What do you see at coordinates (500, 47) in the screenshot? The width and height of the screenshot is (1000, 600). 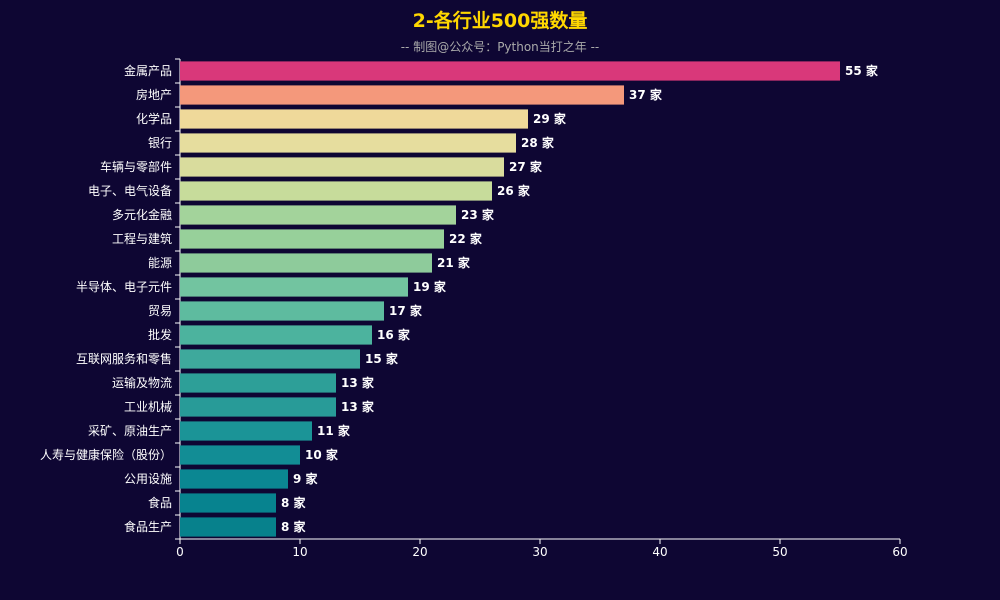 I see `chart-subtitle: -- 制图@公众号：Python当打之年 --` at bounding box center [500, 47].